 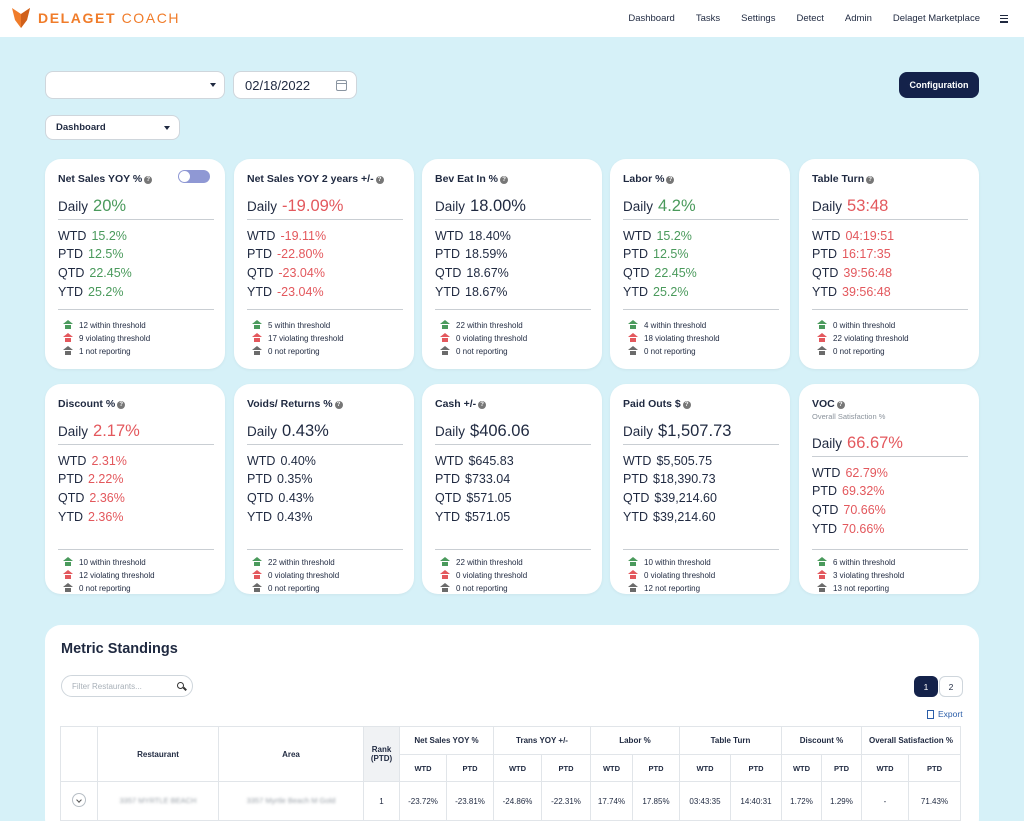 What do you see at coordinates (951, 686) in the screenshot?
I see `page-2-button: 2` at bounding box center [951, 686].